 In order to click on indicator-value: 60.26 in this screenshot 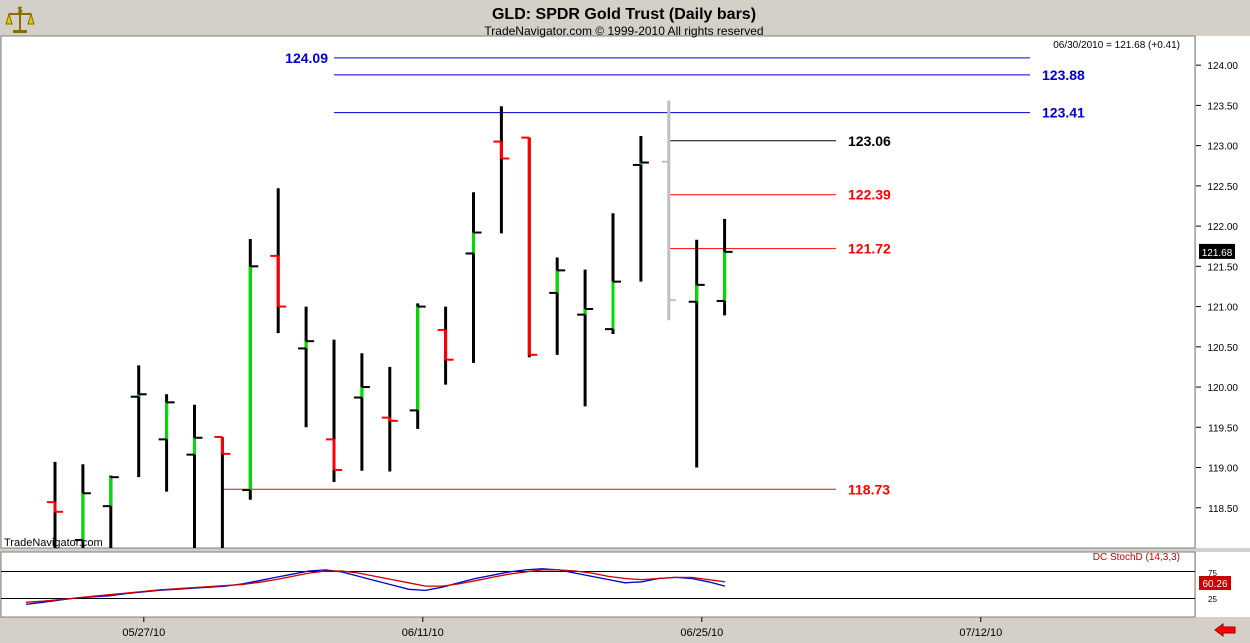, I will do `click(1214, 584)`.